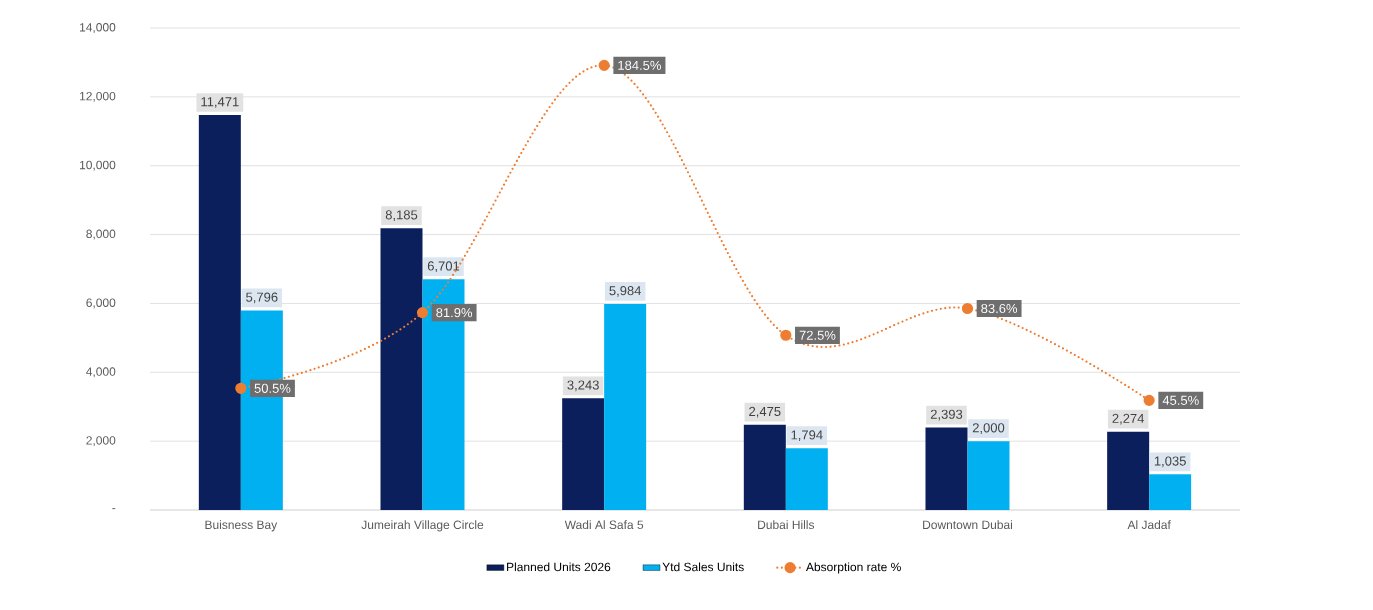  What do you see at coordinates (1128, 419) in the screenshot?
I see `data-label: 2,274` at bounding box center [1128, 419].